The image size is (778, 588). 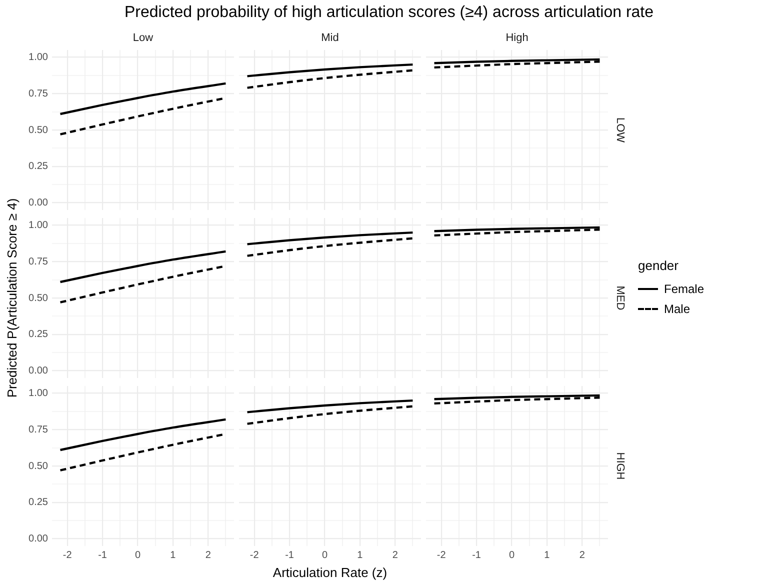 I want to click on legend-label: Male, so click(x=677, y=309).